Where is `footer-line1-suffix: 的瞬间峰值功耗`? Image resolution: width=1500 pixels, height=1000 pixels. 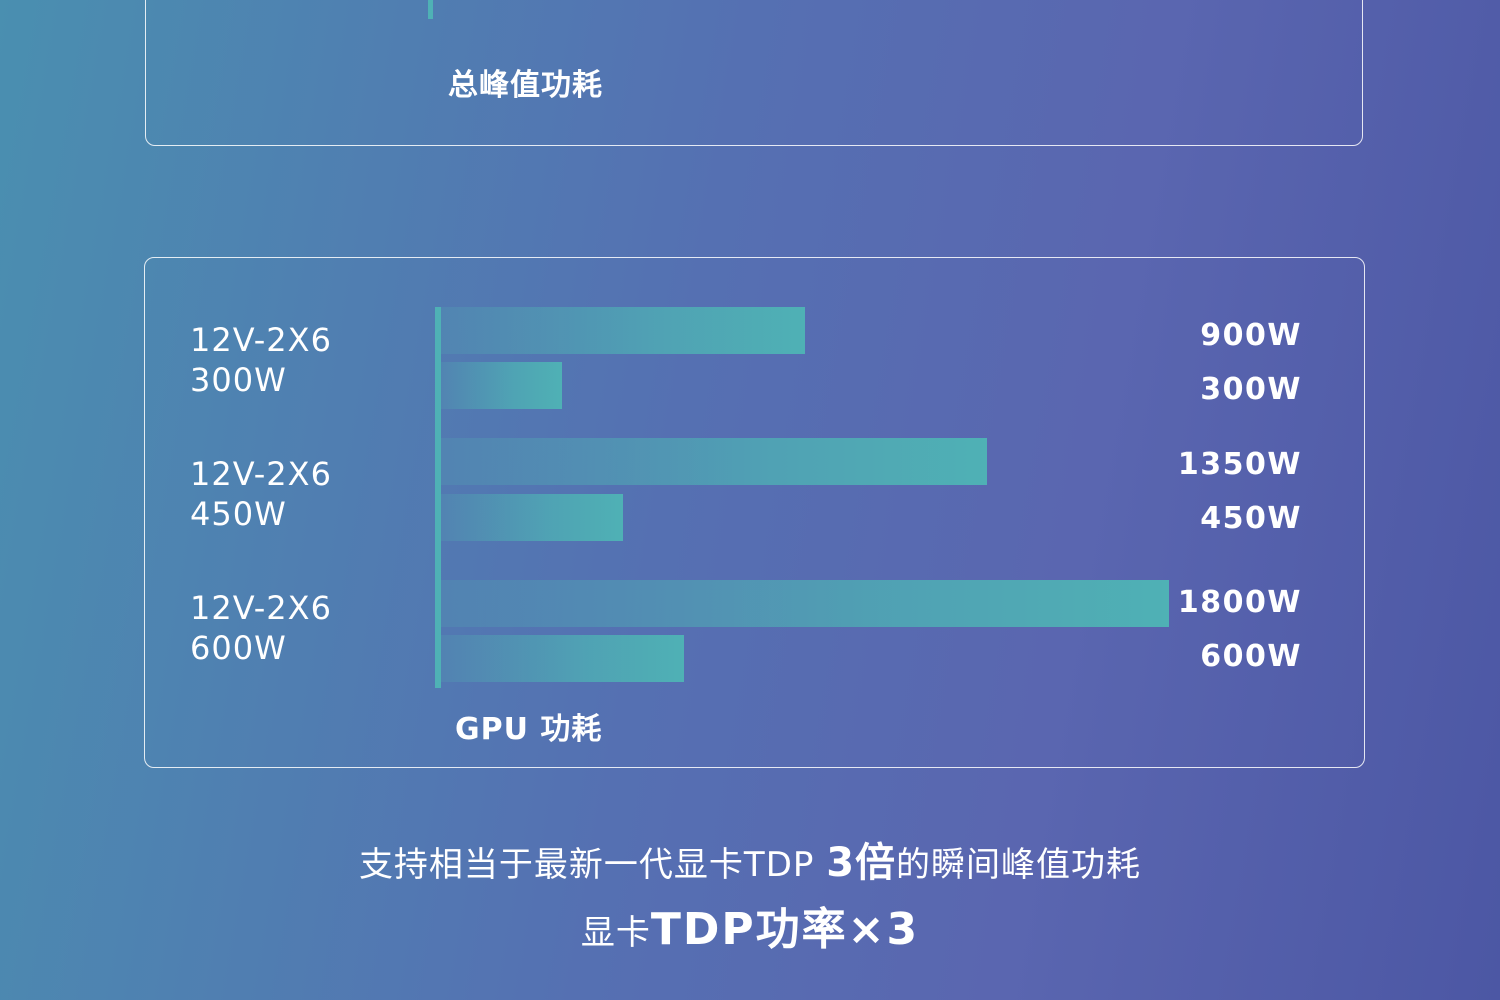 footer-line1-suffix: 的瞬间峰值功耗 is located at coordinates (1019, 865).